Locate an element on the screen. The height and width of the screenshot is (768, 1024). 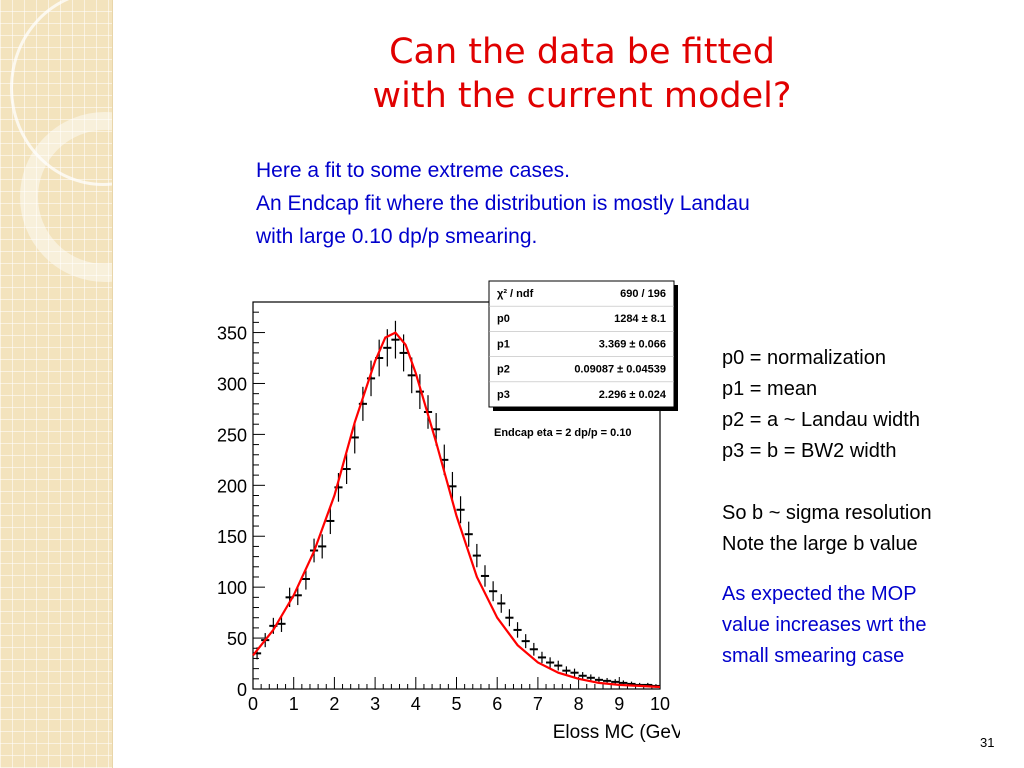
stats-row-value: 690 / 196 is located at coordinates (643, 294).